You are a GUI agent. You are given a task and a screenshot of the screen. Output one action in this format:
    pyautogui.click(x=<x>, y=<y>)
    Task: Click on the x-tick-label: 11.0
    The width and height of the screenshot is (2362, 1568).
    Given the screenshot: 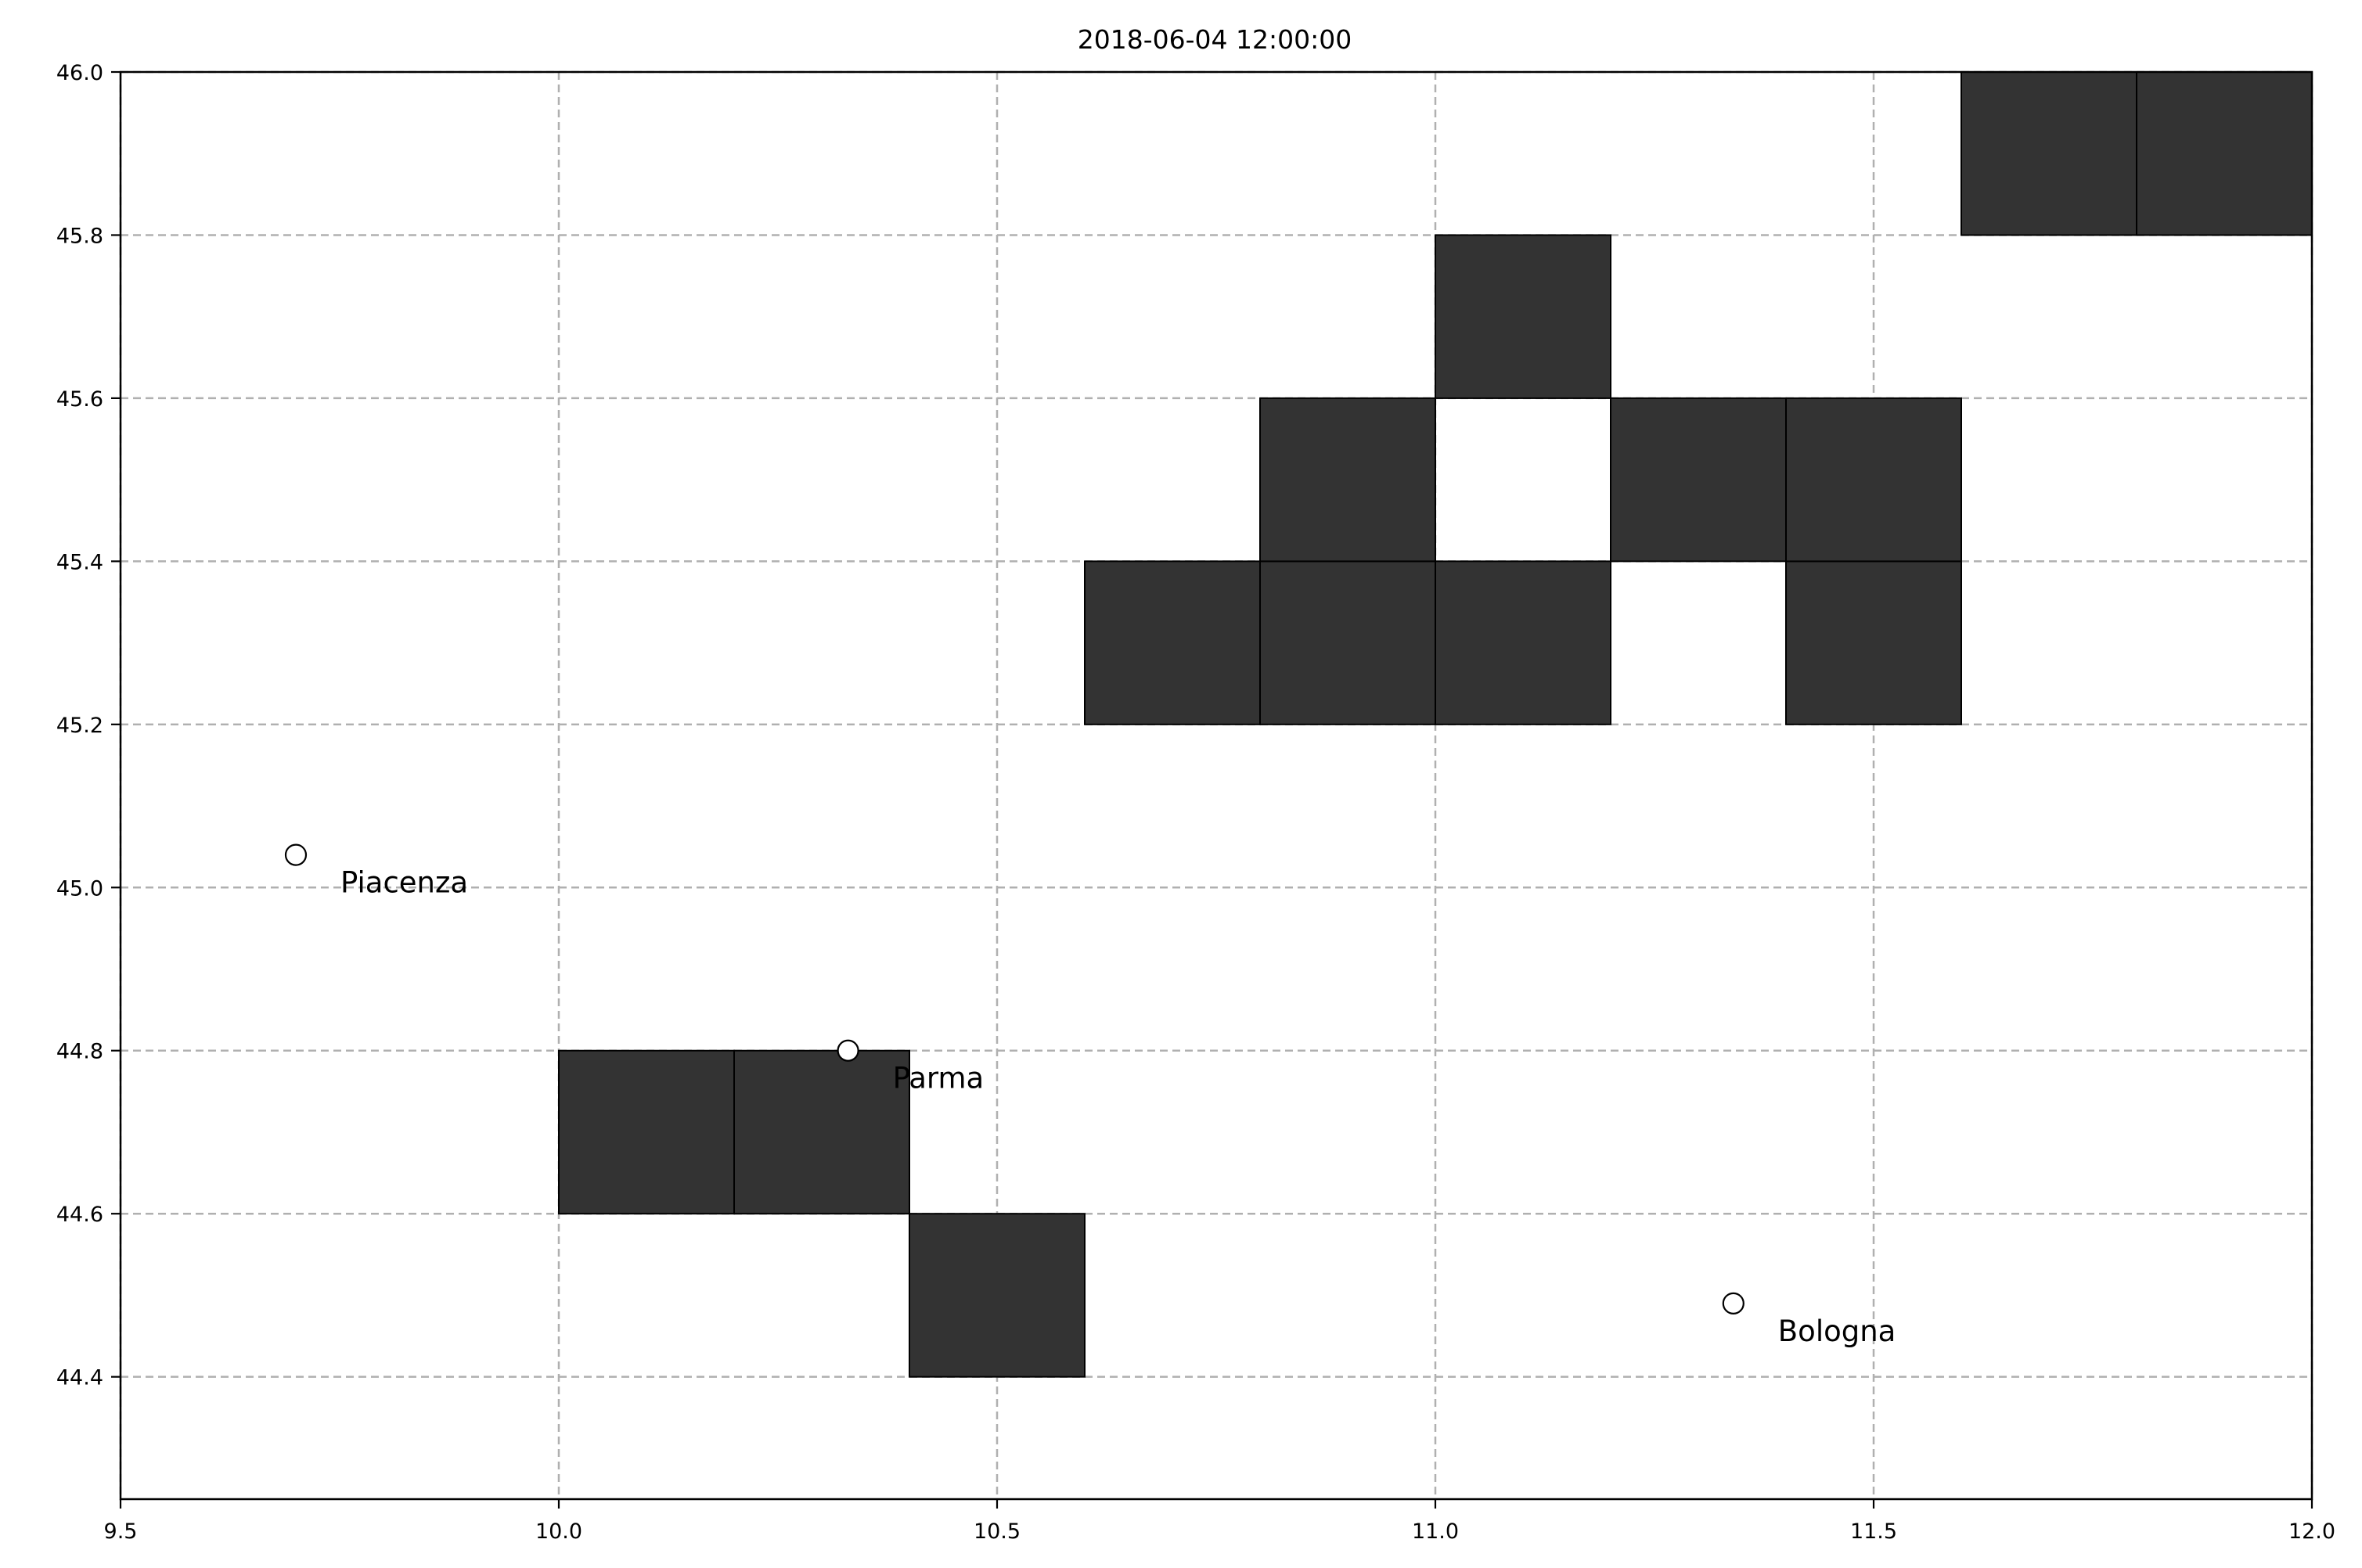 What is the action you would take?
    pyautogui.click(x=1435, y=1532)
    